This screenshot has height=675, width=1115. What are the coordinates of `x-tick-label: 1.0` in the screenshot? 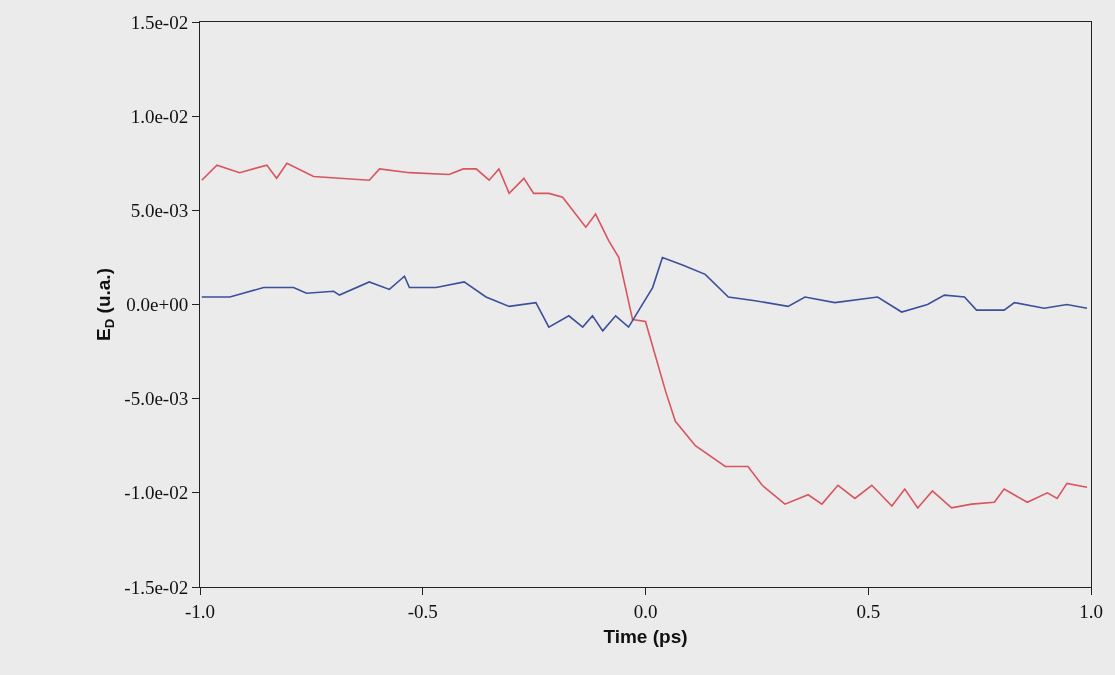 It's located at (1091, 611).